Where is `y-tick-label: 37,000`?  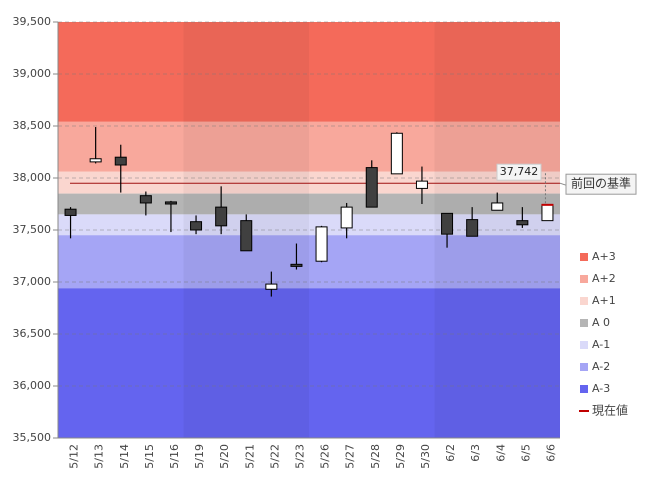
y-tick-label: 37,000 is located at coordinates (32, 281).